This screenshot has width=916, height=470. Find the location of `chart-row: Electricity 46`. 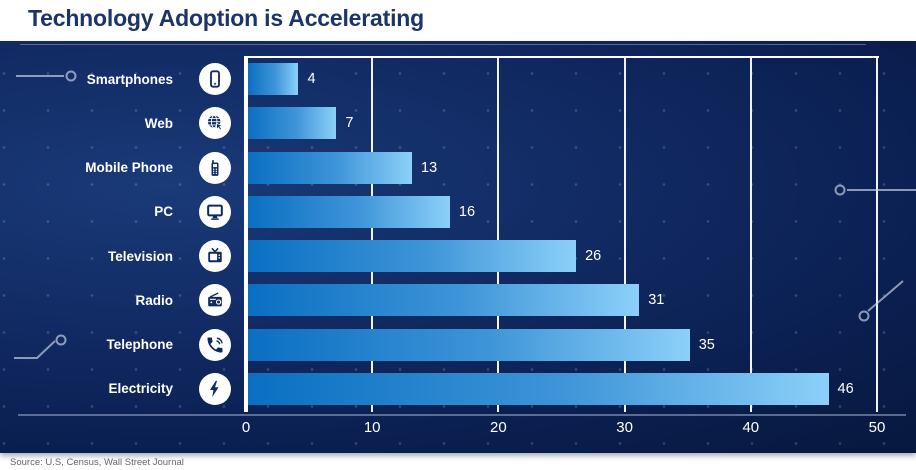

chart-row: Electricity 46 is located at coordinates (458, 389).